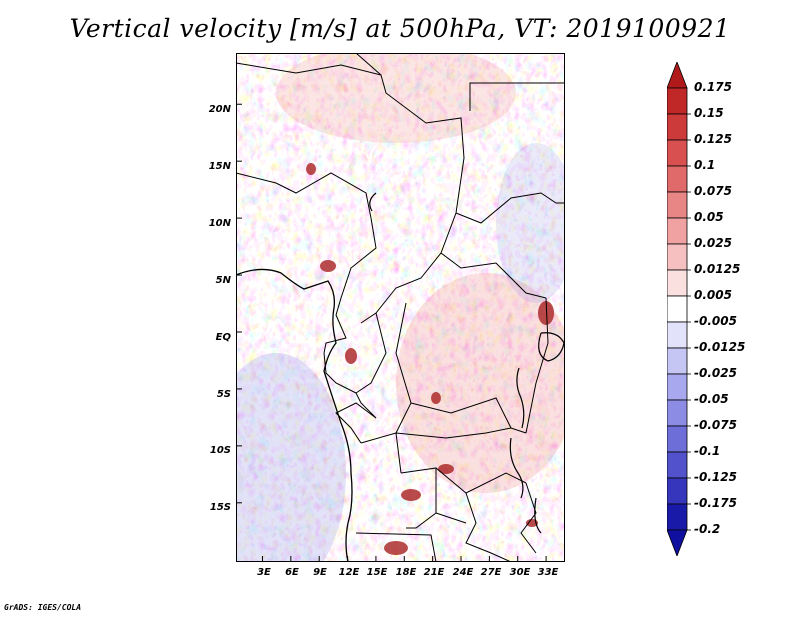 This screenshot has height=618, width=800. What do you see at coordinates (530, 223) in the screenshot?
I see `subsidence-region-east` at bounding box center [530, 223].